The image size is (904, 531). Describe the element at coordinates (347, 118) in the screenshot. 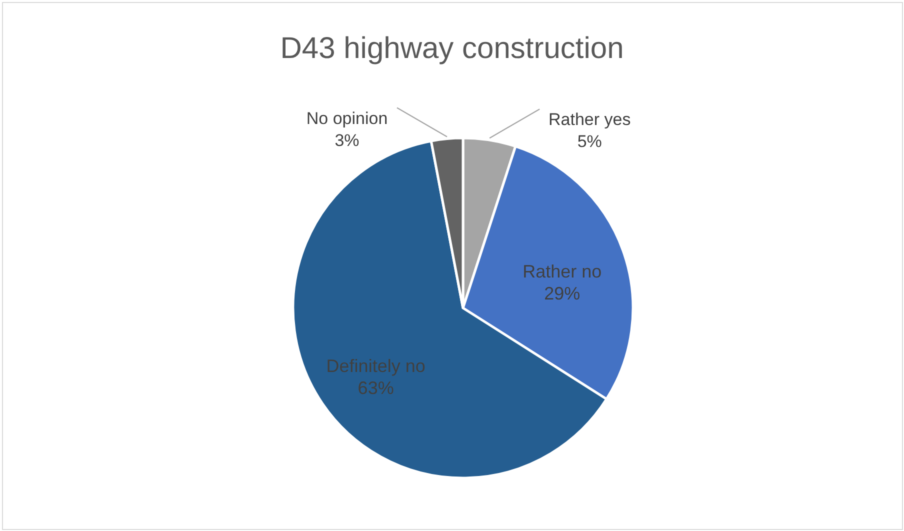

I see `slice-label: No opinion` at that location.